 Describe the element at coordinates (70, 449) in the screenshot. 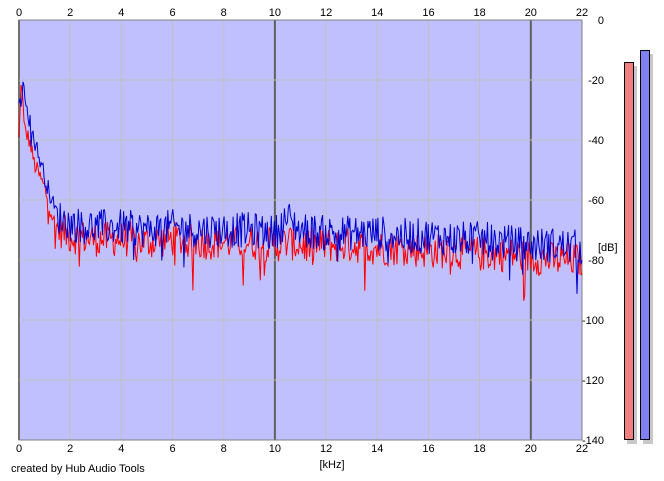

I see `x-tick-bottom: 2` at that location.